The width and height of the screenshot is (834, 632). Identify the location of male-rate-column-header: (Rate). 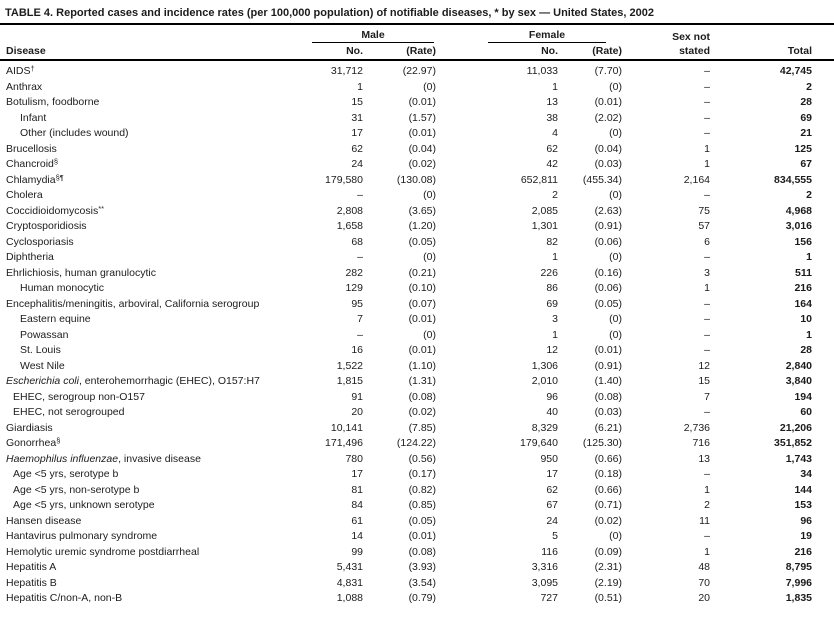
(399, 52).